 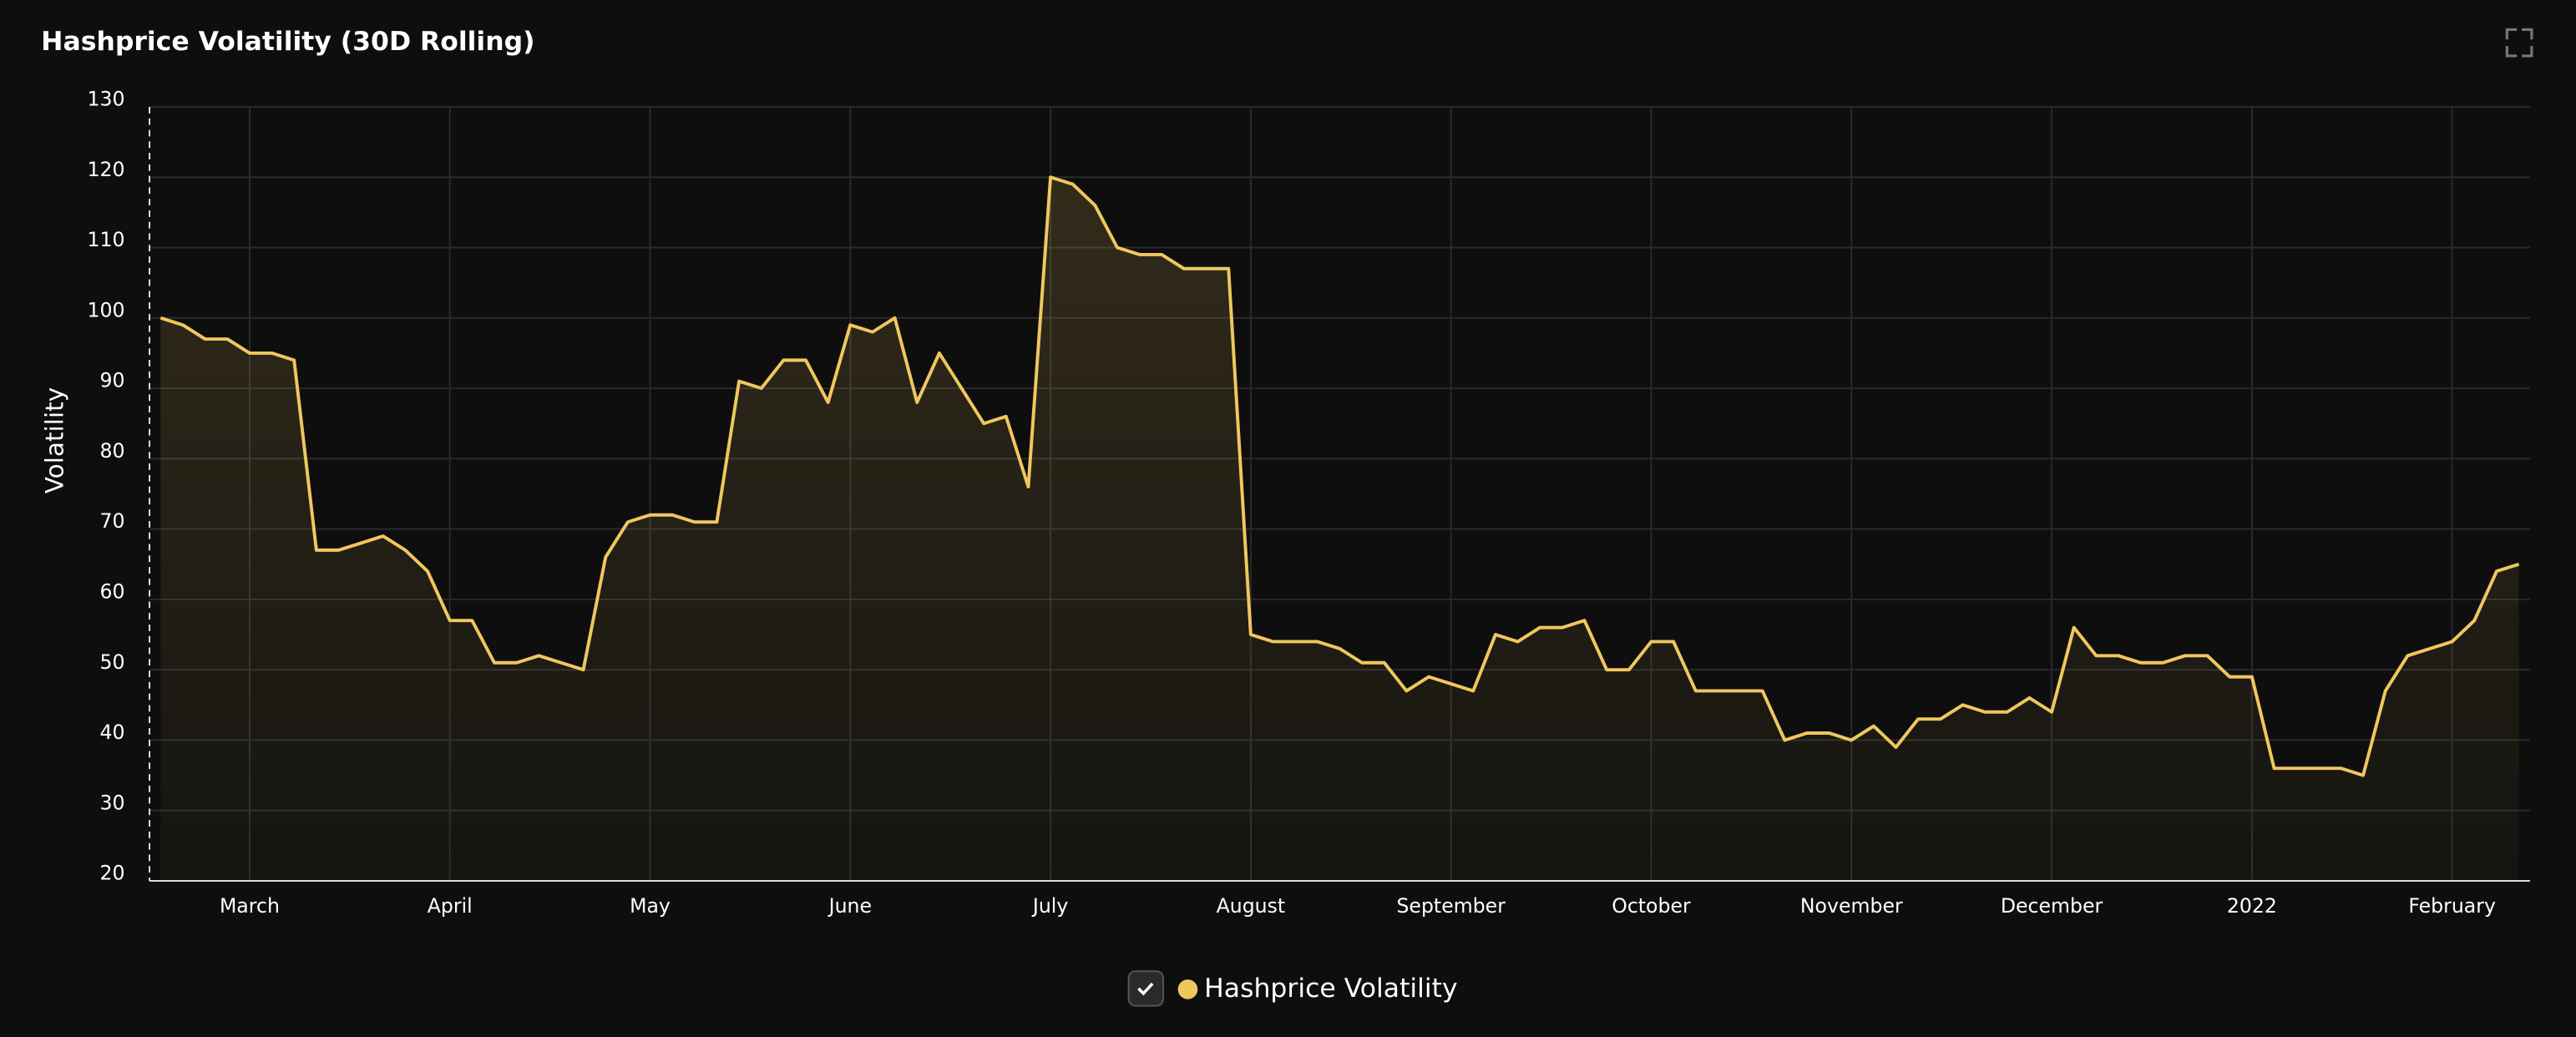 I want to click on legend-label: Hashprice Volatility, so click(x=1330, y=989).